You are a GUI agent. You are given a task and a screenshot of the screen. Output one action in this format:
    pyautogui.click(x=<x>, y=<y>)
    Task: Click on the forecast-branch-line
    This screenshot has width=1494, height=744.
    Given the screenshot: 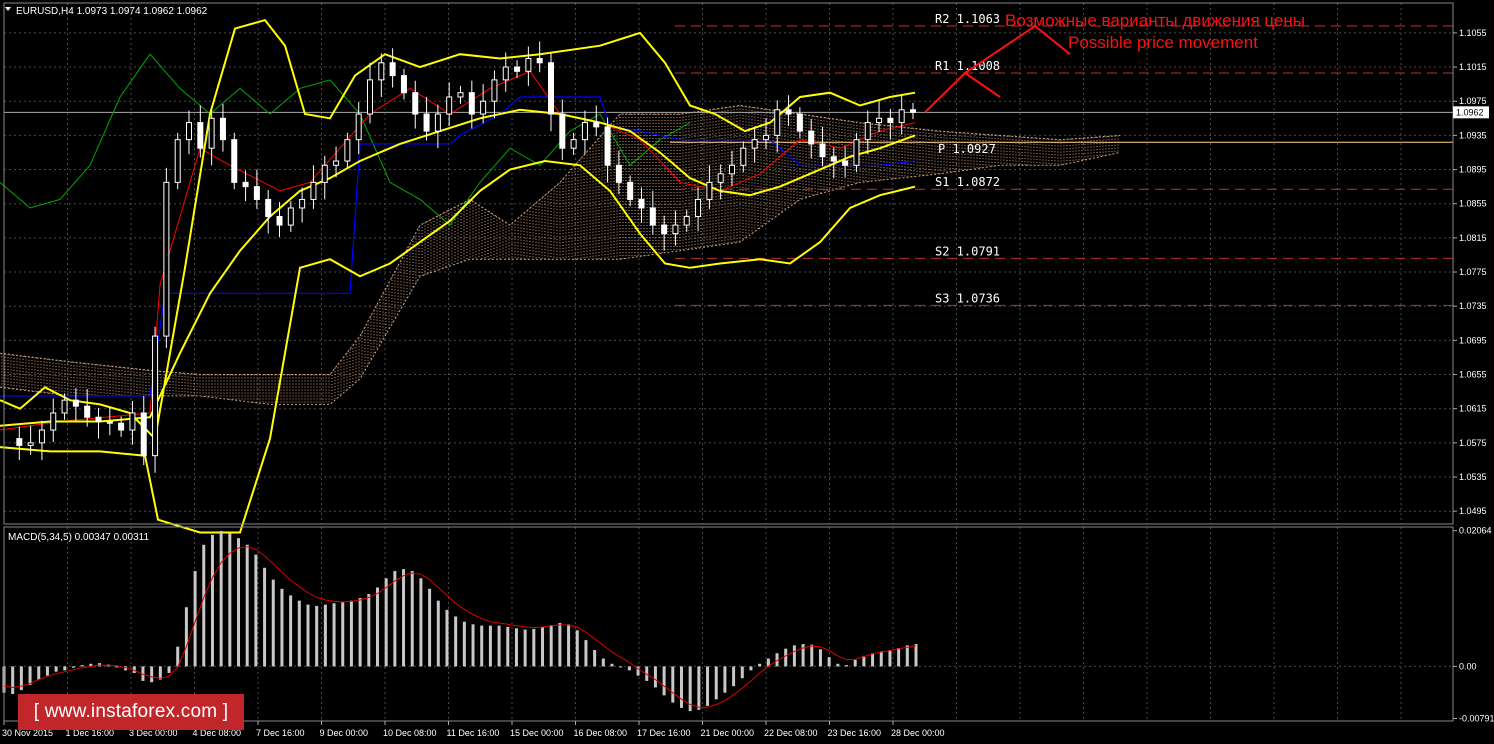 What is the action you would take?
    pyautogui.click(x=982, y=85)
    